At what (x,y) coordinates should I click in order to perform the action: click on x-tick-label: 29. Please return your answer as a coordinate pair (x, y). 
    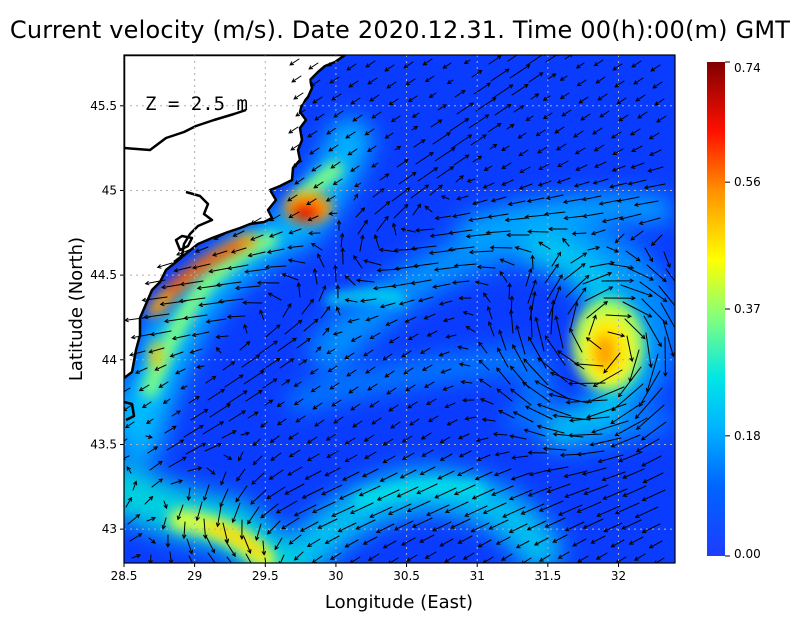
    Looking at the image, I should click on (194, 576).